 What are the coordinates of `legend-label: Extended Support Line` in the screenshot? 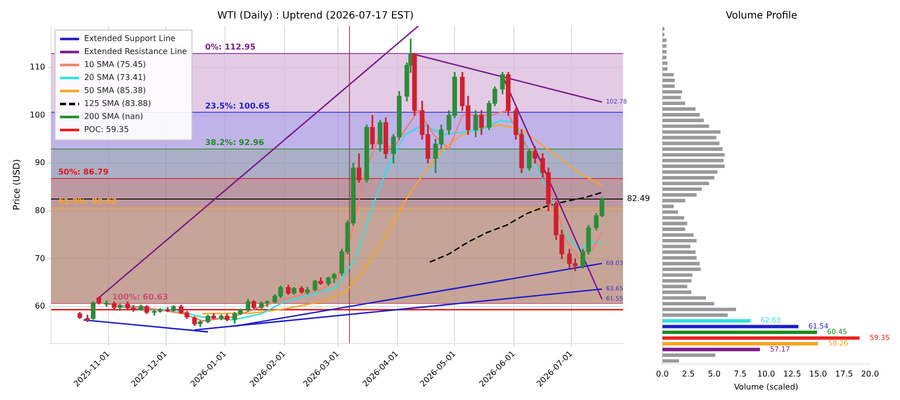 It's located at (130, 39).